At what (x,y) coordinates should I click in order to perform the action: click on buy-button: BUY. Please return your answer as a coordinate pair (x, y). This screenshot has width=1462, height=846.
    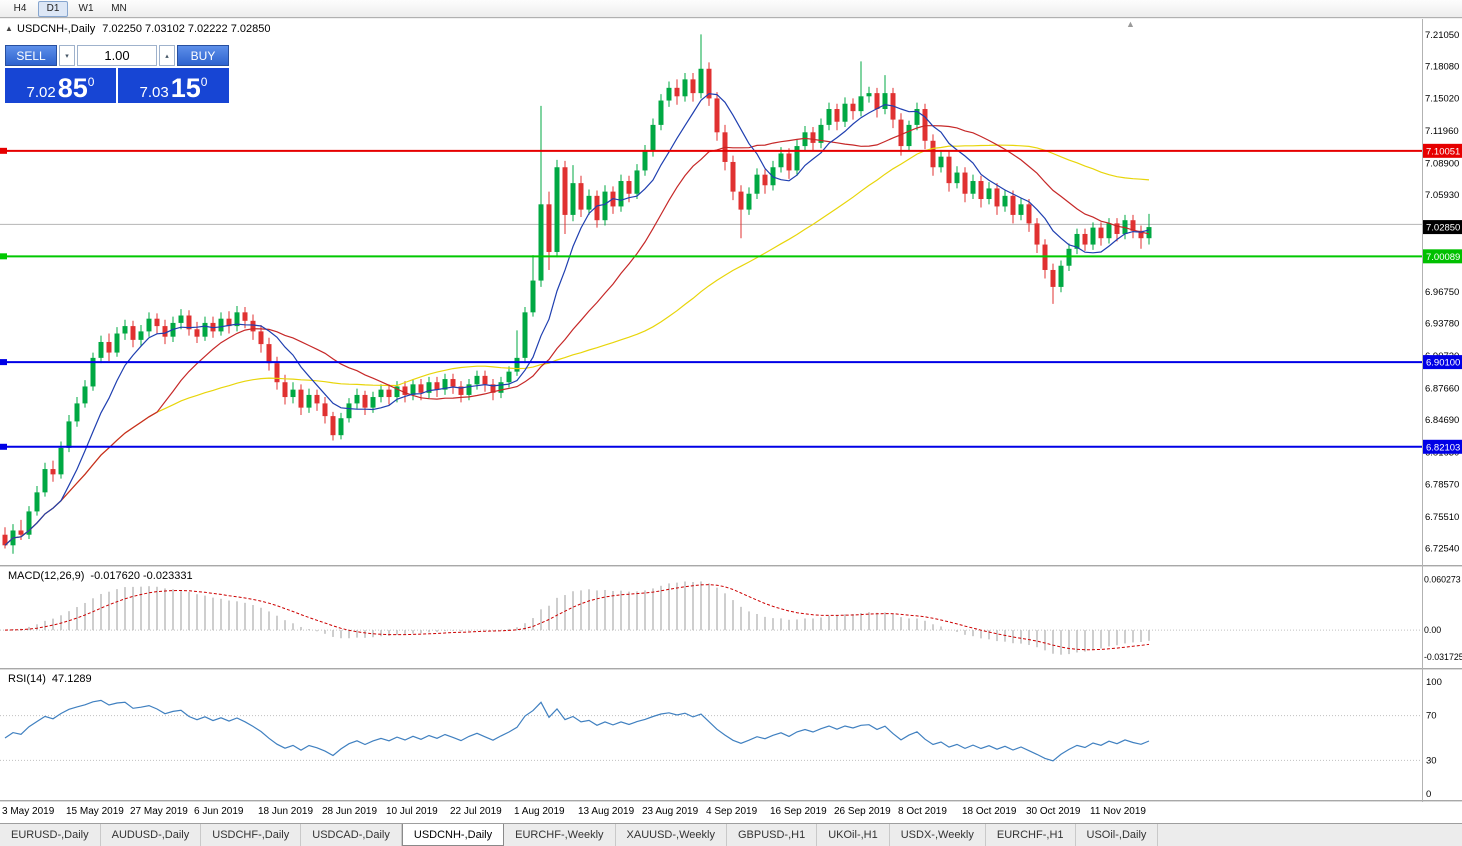
    Looking at the image, I should click on (203, 55).